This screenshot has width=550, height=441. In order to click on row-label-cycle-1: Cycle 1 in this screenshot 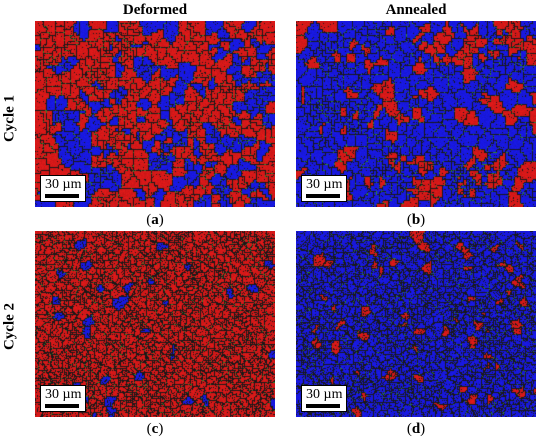, I will do `click(9, 118)`.